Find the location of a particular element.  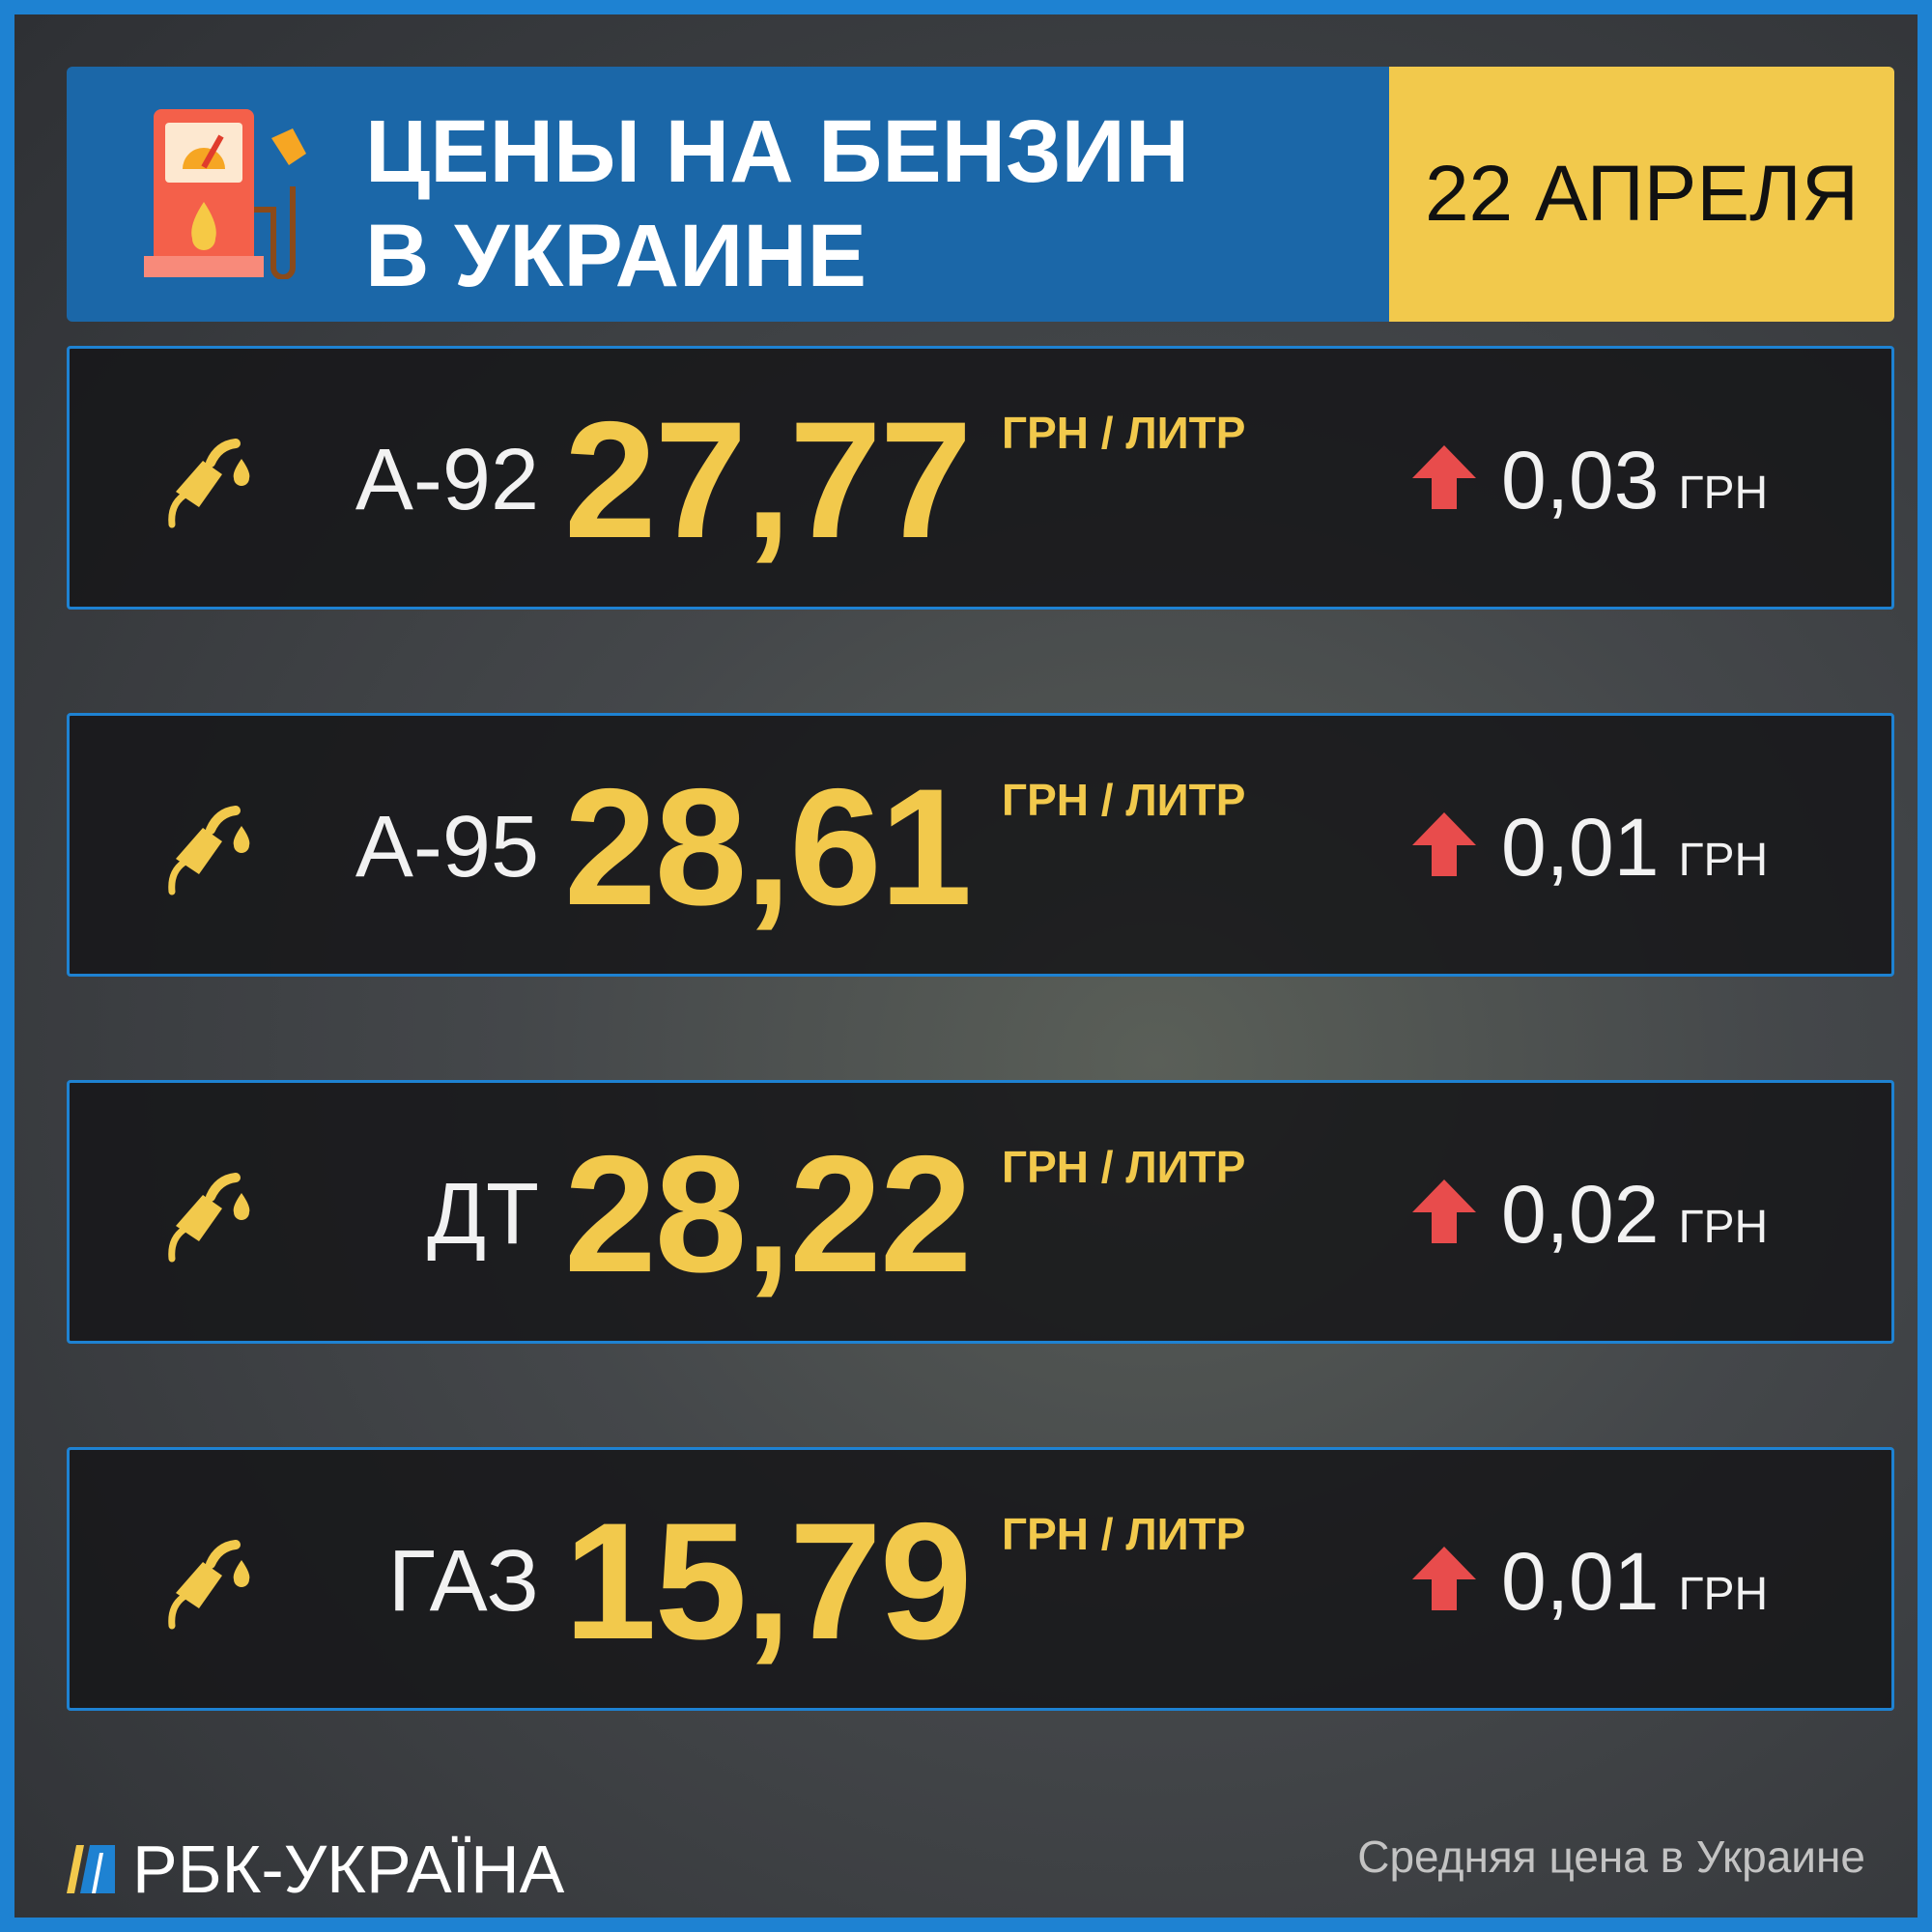

fuel-price-row: А-92 27,77 ГРН / ЛИТР 0,03 ГРН is located at coordinates (980, 478).